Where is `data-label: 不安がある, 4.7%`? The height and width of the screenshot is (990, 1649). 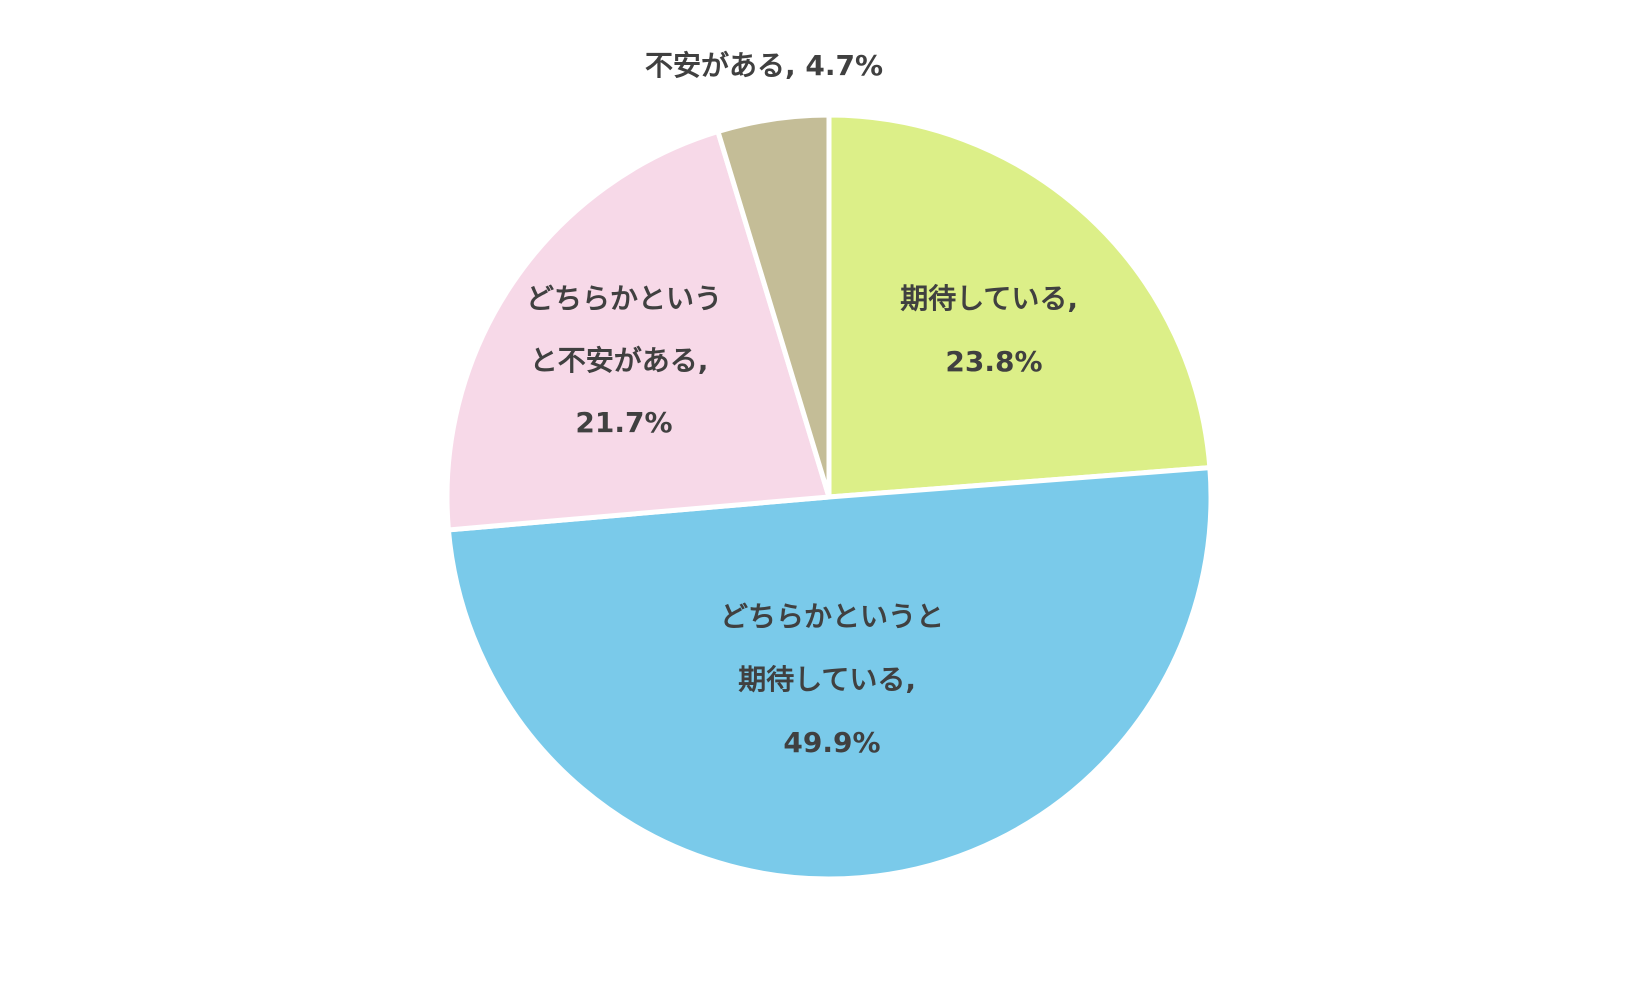
data-label: 不安がある, 4.7% is located at coordinates (764, 65).